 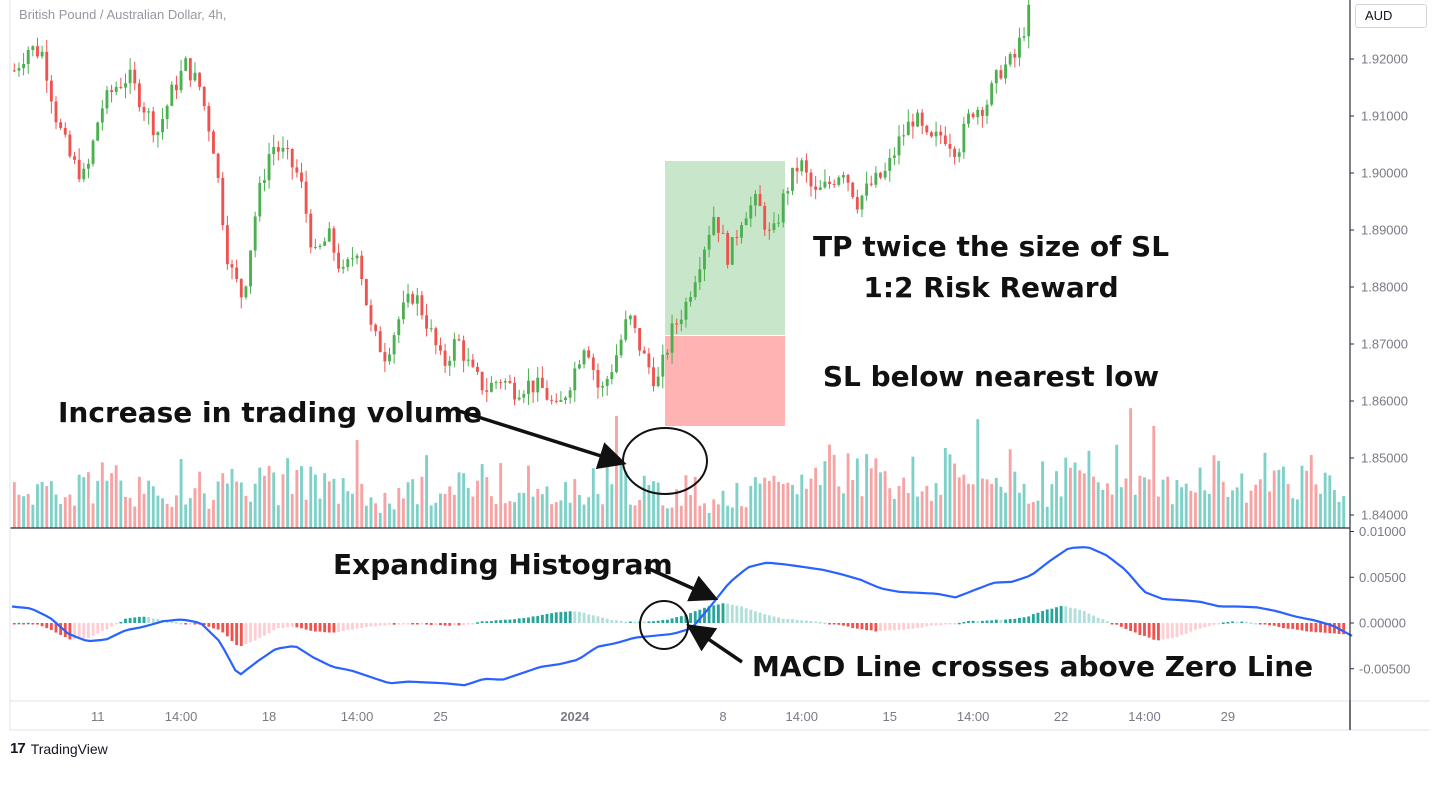 What do you see at coordinates (1380, 600) in the screenshot?
I see `macd-axis: 0.01000 0.00500 0.00000 -0.00500` at bounding box center [1380, 600].